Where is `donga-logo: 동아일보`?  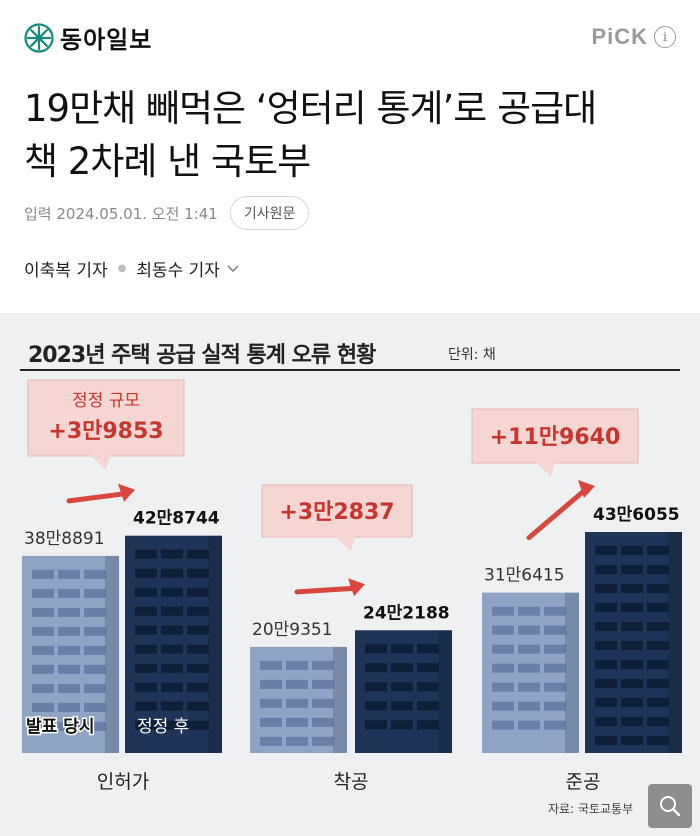
donga-logo: 동아일보 is located at coordinates (88, 37).